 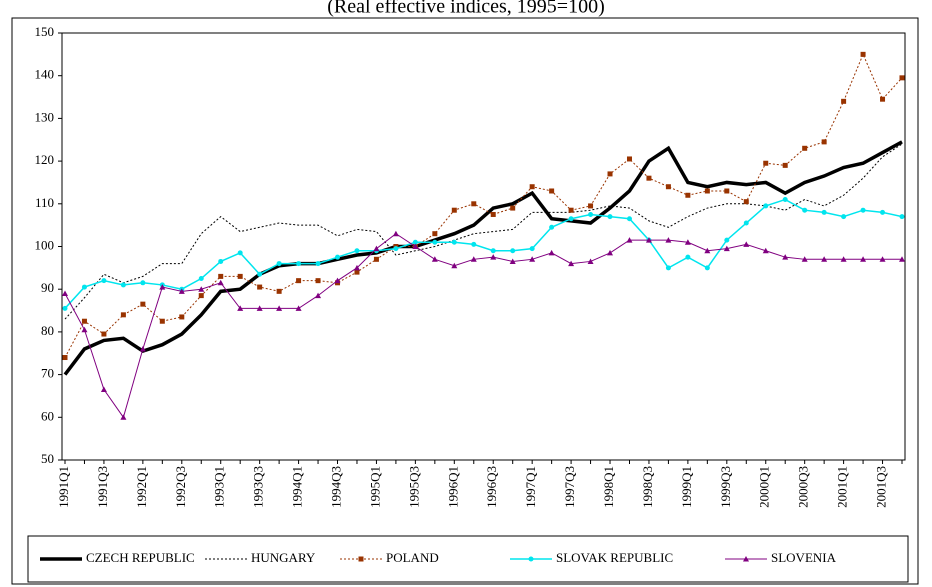 What do you see at coordinates (140, 557) in the screenshot?
I see `legend-label: CZECH REPUBLIC` at bounding box center [140, 557].